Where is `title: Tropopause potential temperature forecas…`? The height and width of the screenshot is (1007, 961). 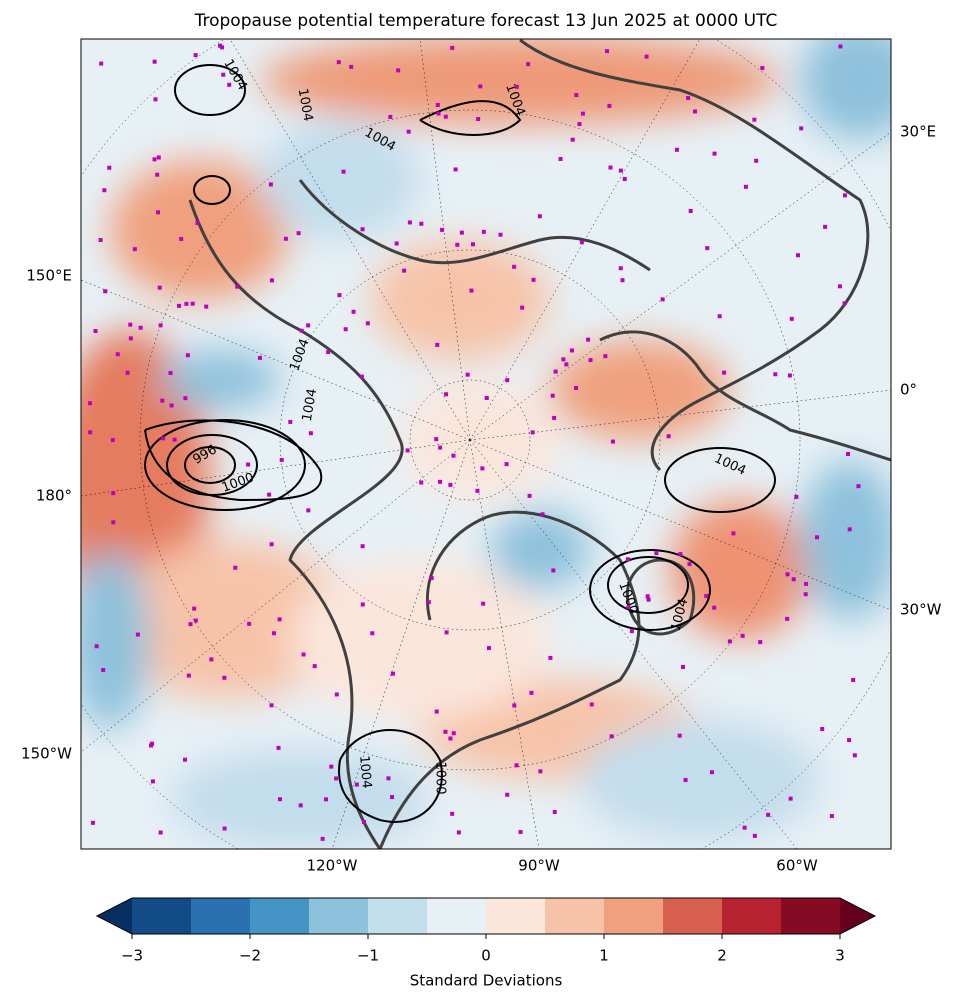
title: Tropopause potential temperature forecas… is located at coordinates (486, 21).